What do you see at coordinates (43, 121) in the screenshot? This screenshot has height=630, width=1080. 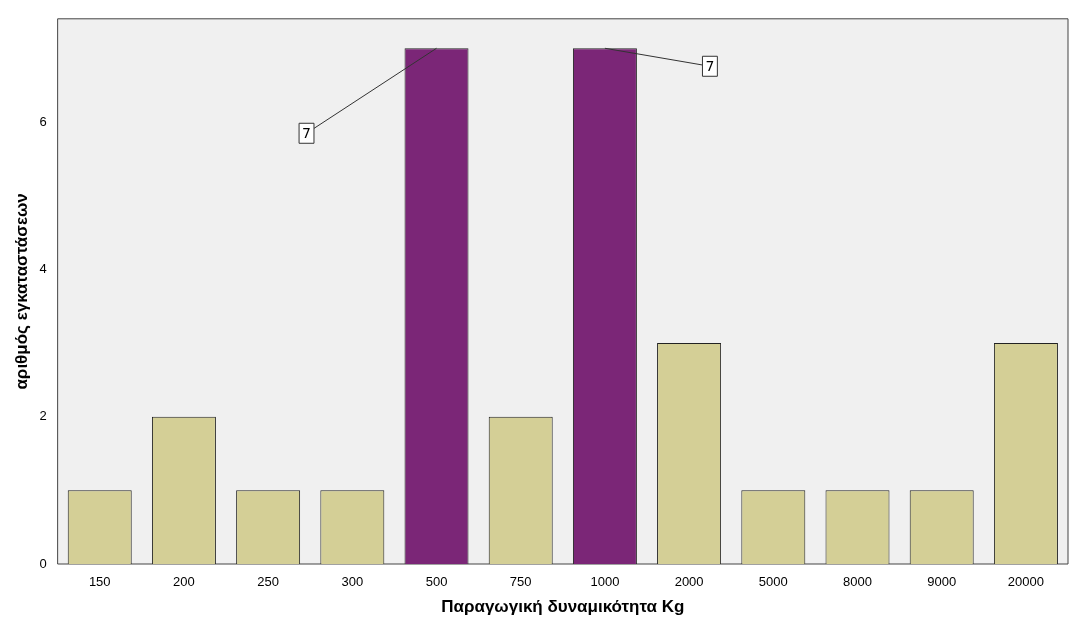 I see `y-tick-label: 6` at bounding box center [43, 121].